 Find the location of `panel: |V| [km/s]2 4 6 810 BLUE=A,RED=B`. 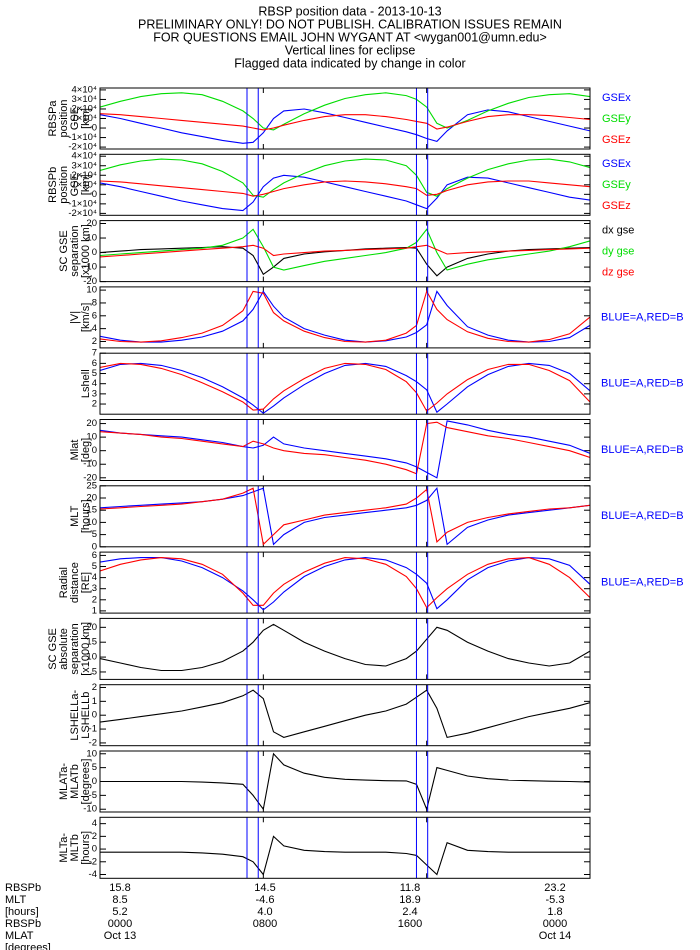

panel: |V| [km/s]2 4 6 810 BLUE=A,RED=B is located at coordinates (376, 317).